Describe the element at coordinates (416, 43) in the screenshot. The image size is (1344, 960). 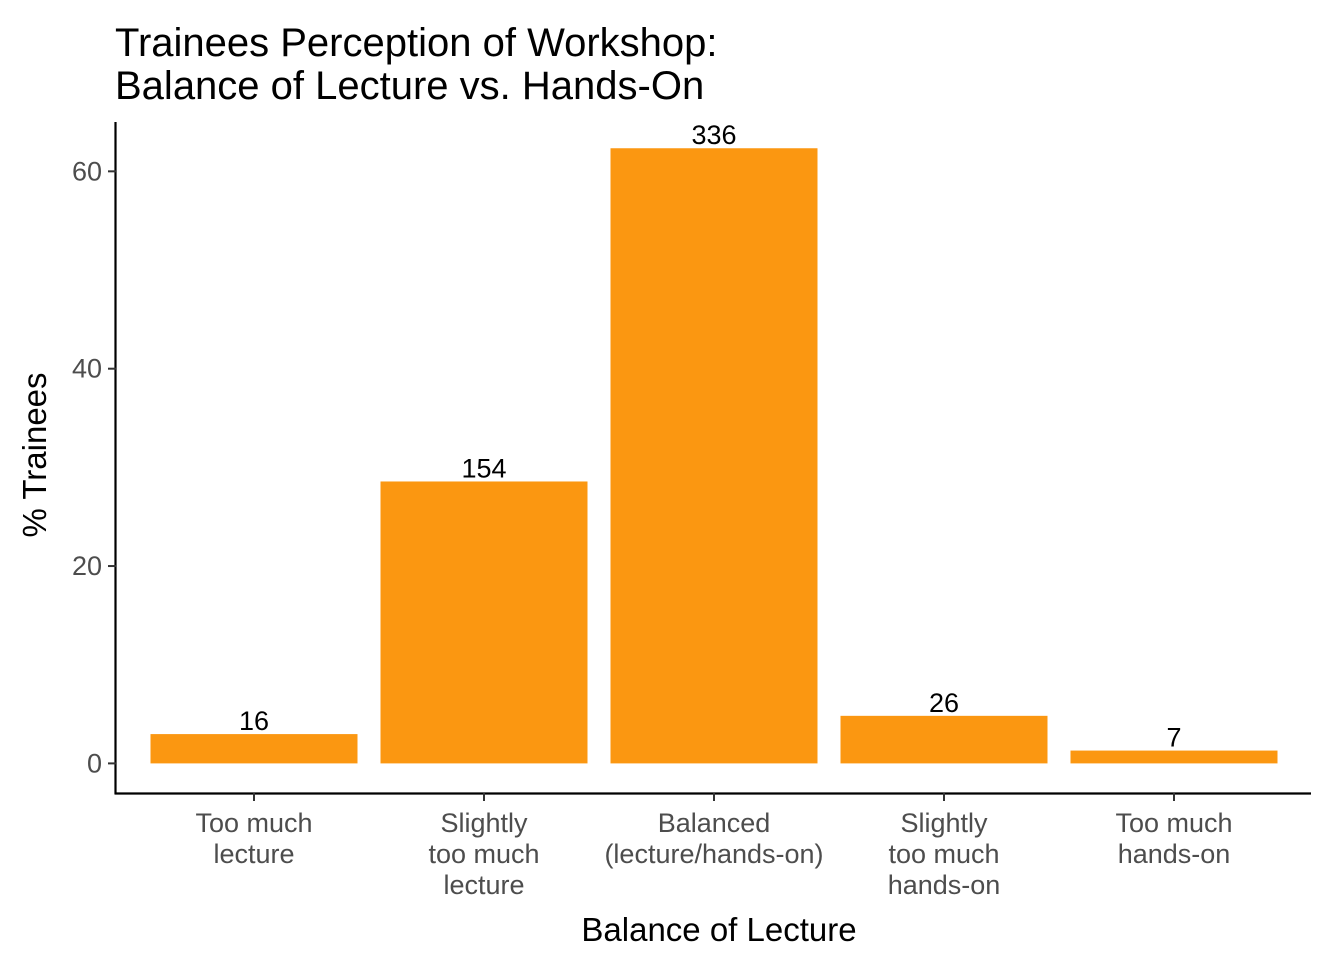
I see `chart-title: Trainees Perception of Workshop:` at that location.